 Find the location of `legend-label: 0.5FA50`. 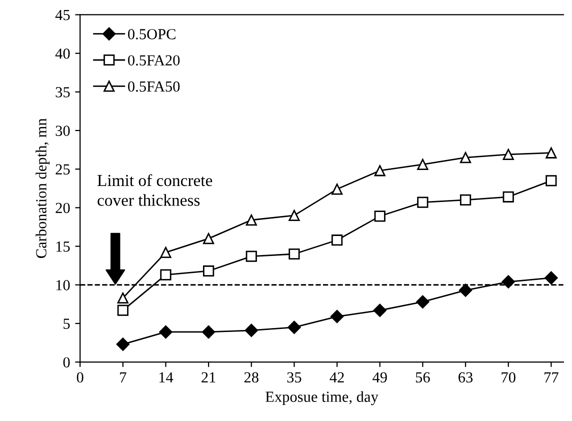

legend-label: 0.5FA50 is located at coordinates (154, 86).